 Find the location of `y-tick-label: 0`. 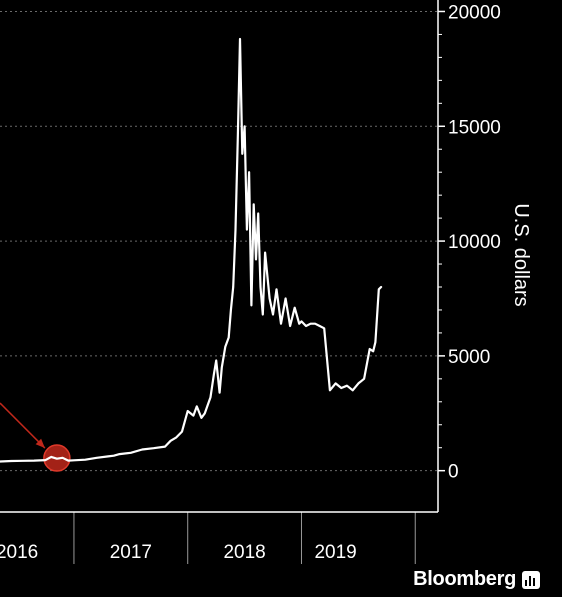

y-tick-label: 0 is located at coordinates (453, 472).